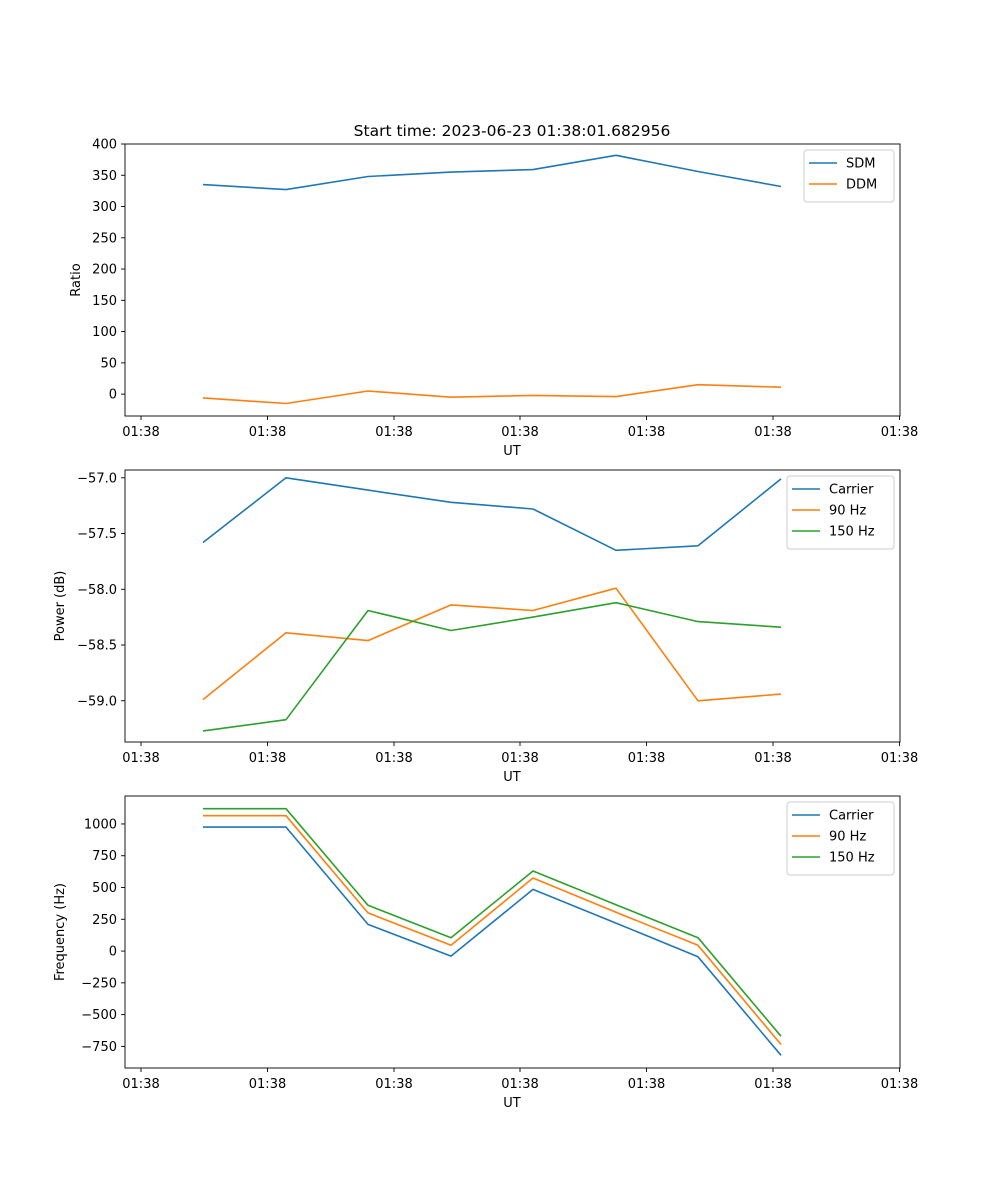 The width and height of the screenshot is (1000, 1200). Describe the element at coordinates (512, 131) in the screenshot. I see `figure-title: Start time: 2023-06-23 01:38:01.682956` at that location.